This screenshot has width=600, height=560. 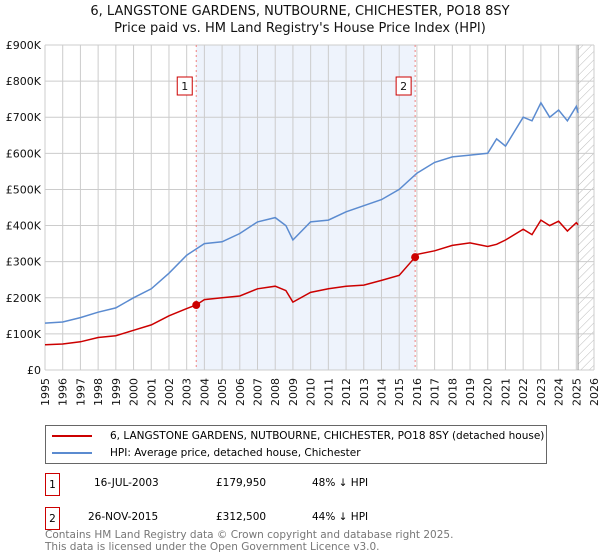 I want to click on x-tick-label: 2001, so click(x=151, y=392).